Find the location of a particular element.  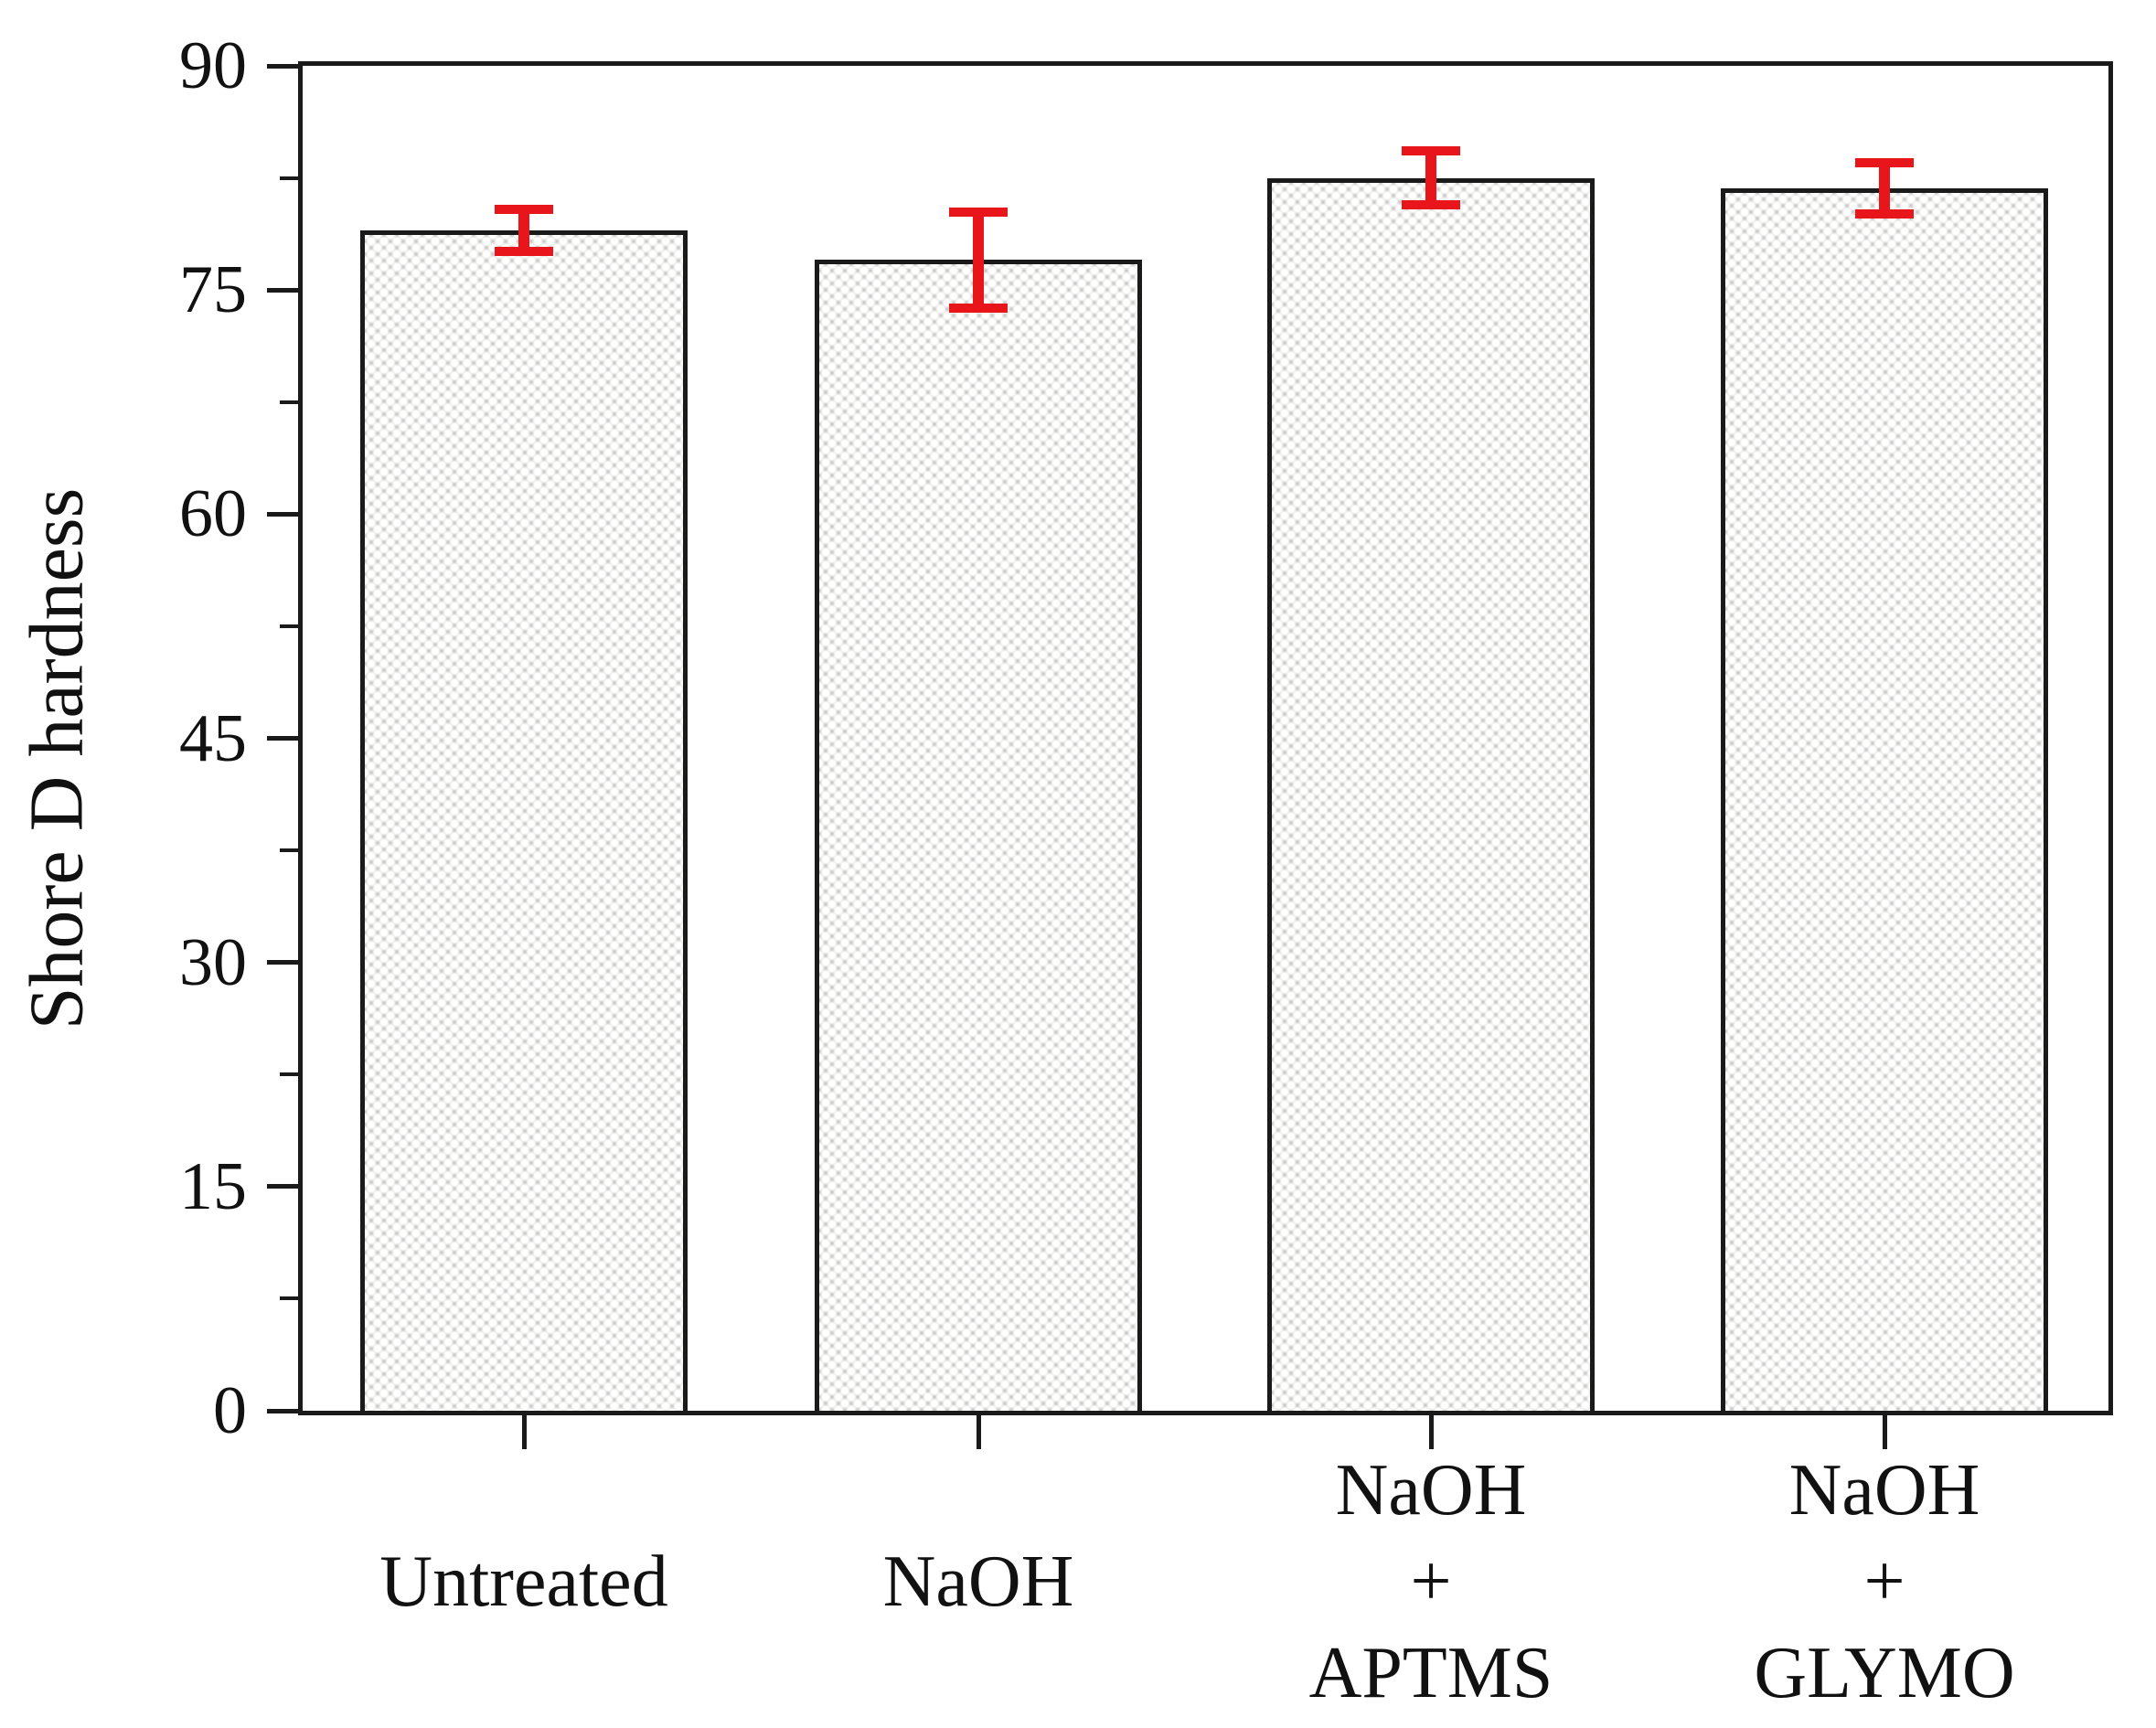

x-category-label-line: GLYMO is located at coordinates (1884, 1673).